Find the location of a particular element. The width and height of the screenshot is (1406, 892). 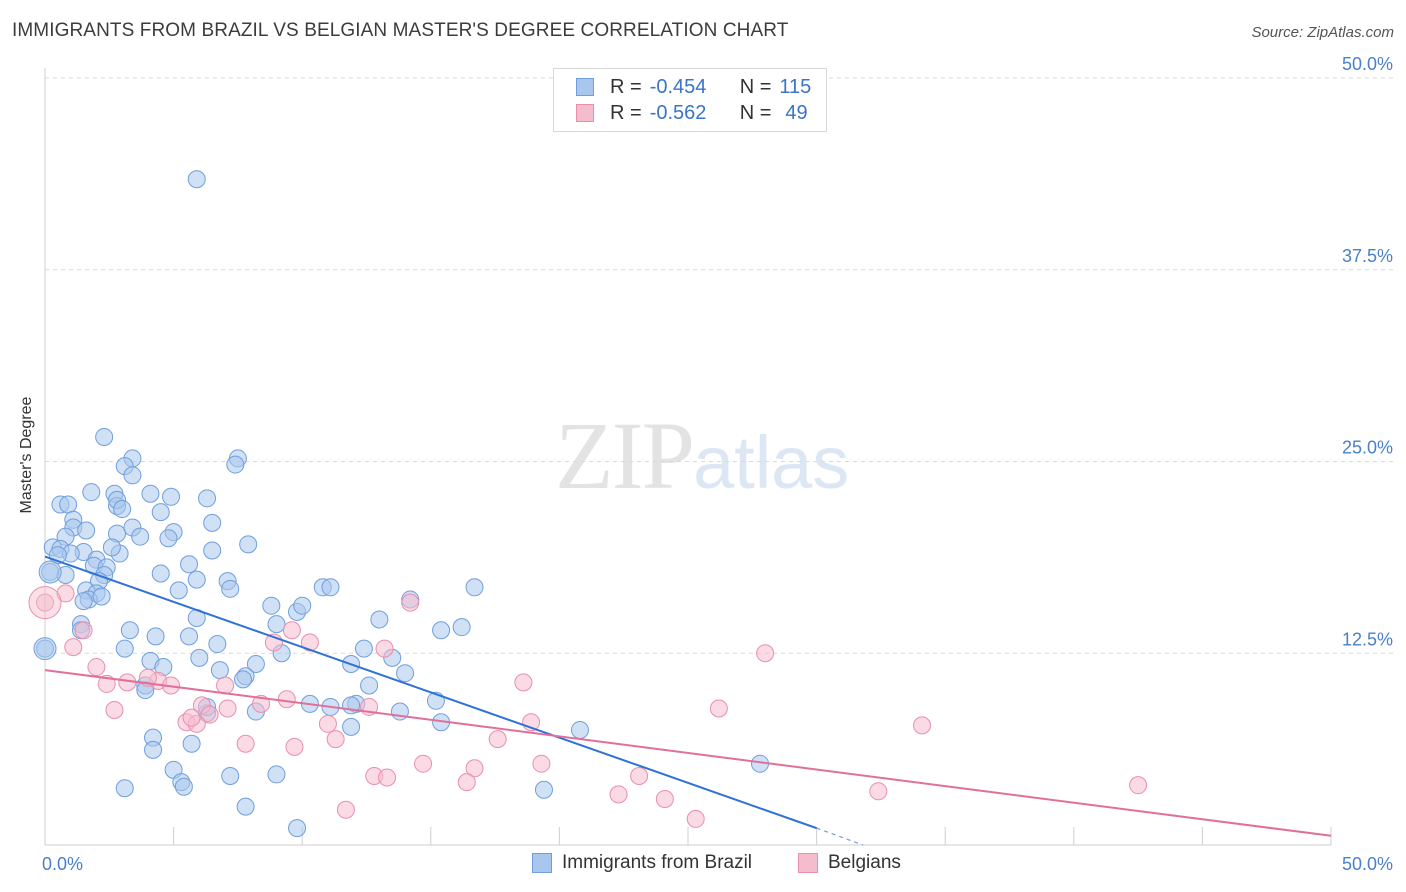

correlation-legend: R = -0.454 N = 115 R = -0.562 N = 49 is located at coordinates (690, 100).